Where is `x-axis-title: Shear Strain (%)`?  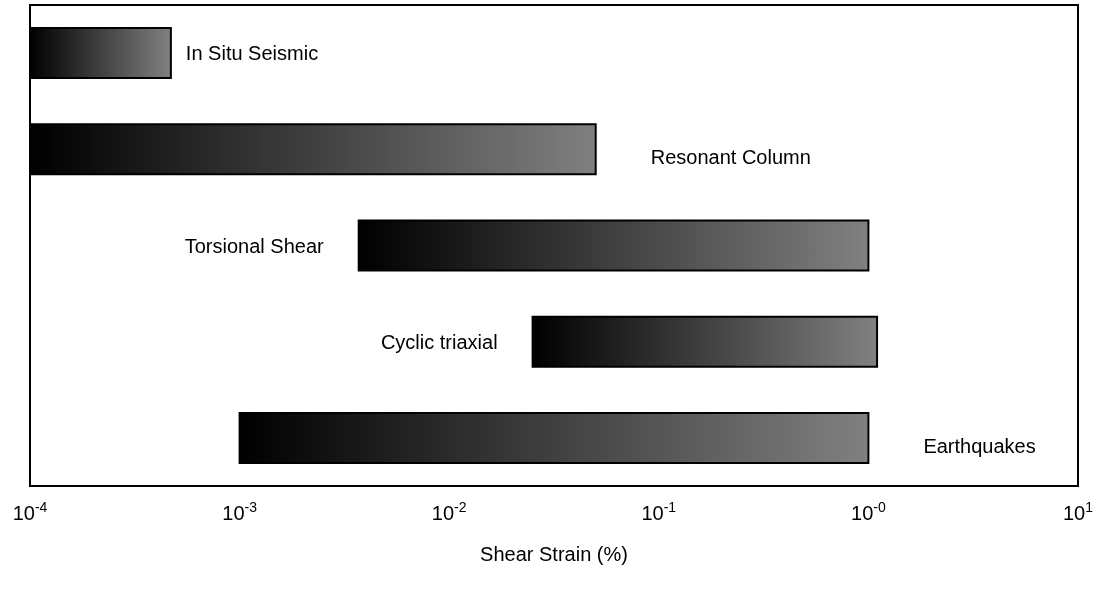 x-axis-title: Shear Strain (%) is located at coordinates (554, 554).